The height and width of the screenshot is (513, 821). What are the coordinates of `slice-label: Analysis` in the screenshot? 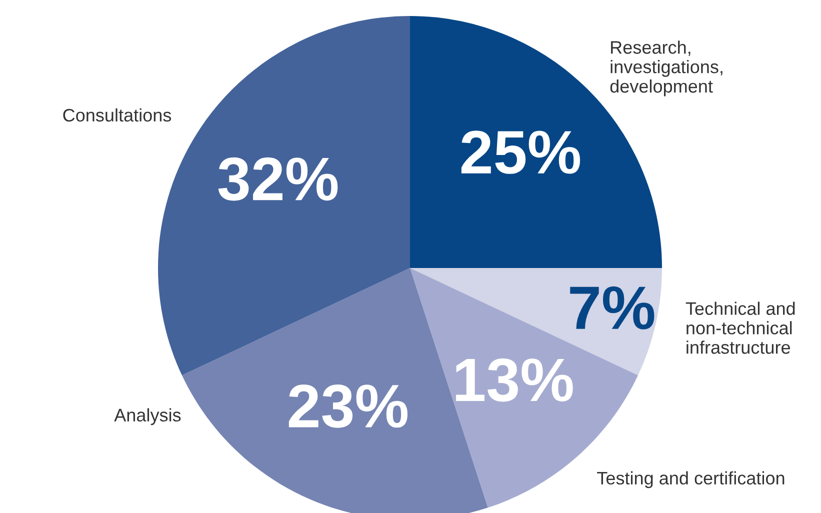 It's located at (147, 417).